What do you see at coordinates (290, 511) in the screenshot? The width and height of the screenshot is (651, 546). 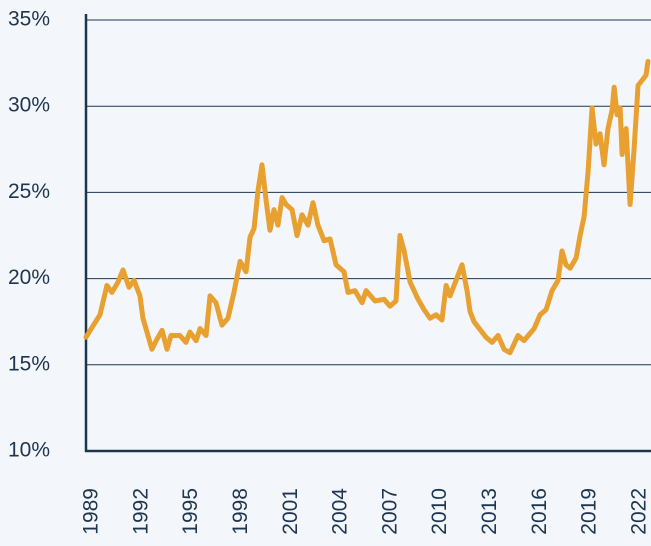 I see `x-tick-label: 2001` at bounding box center [290, 511].